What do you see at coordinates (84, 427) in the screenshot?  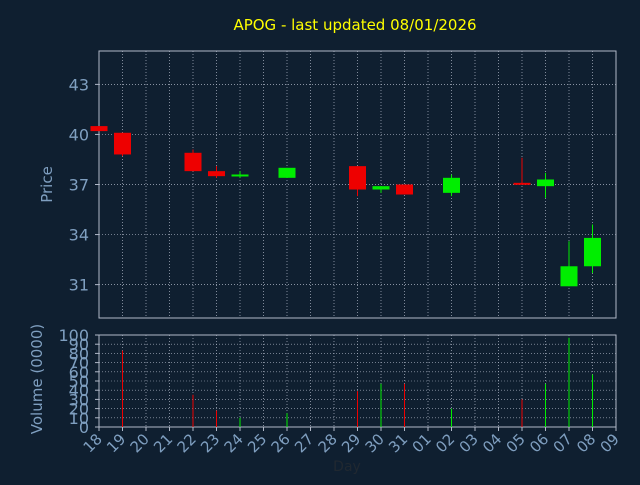 I see `volume-tick-label: 0` at bounding box center [84, 427].